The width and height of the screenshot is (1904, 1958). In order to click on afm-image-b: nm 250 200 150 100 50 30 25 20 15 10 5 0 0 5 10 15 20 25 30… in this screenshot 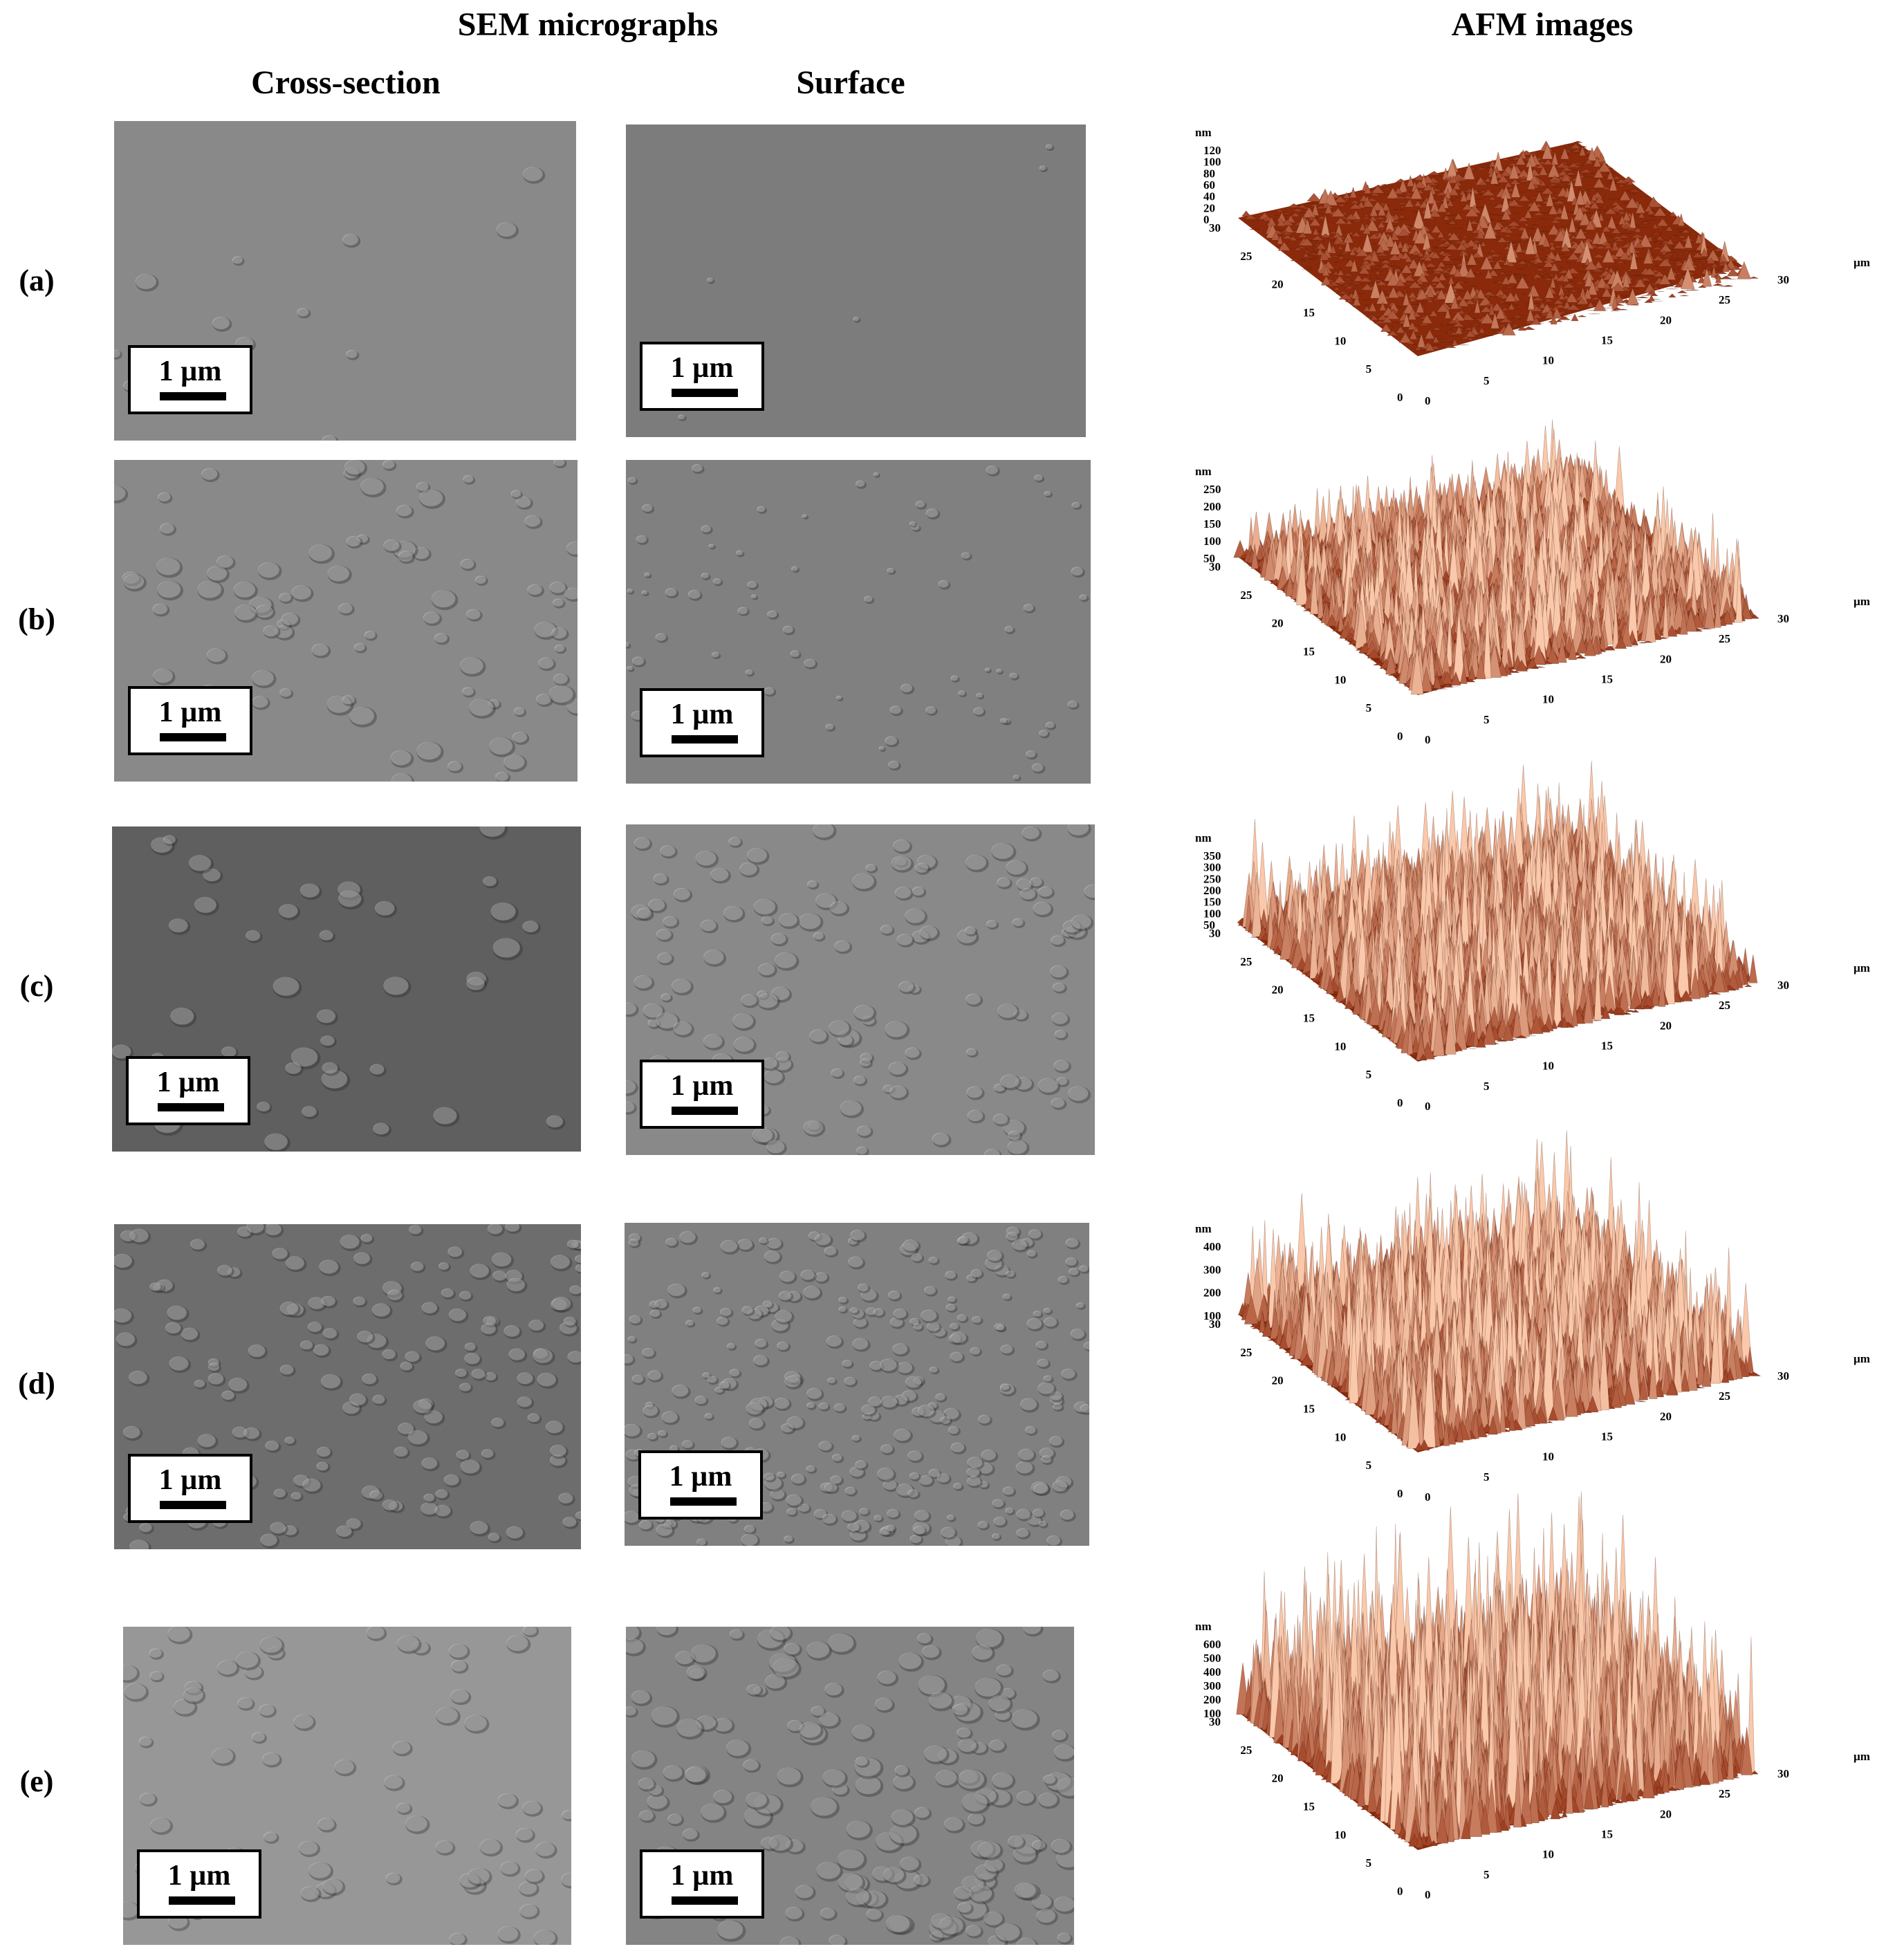, I will do `click(1535, 598)`.